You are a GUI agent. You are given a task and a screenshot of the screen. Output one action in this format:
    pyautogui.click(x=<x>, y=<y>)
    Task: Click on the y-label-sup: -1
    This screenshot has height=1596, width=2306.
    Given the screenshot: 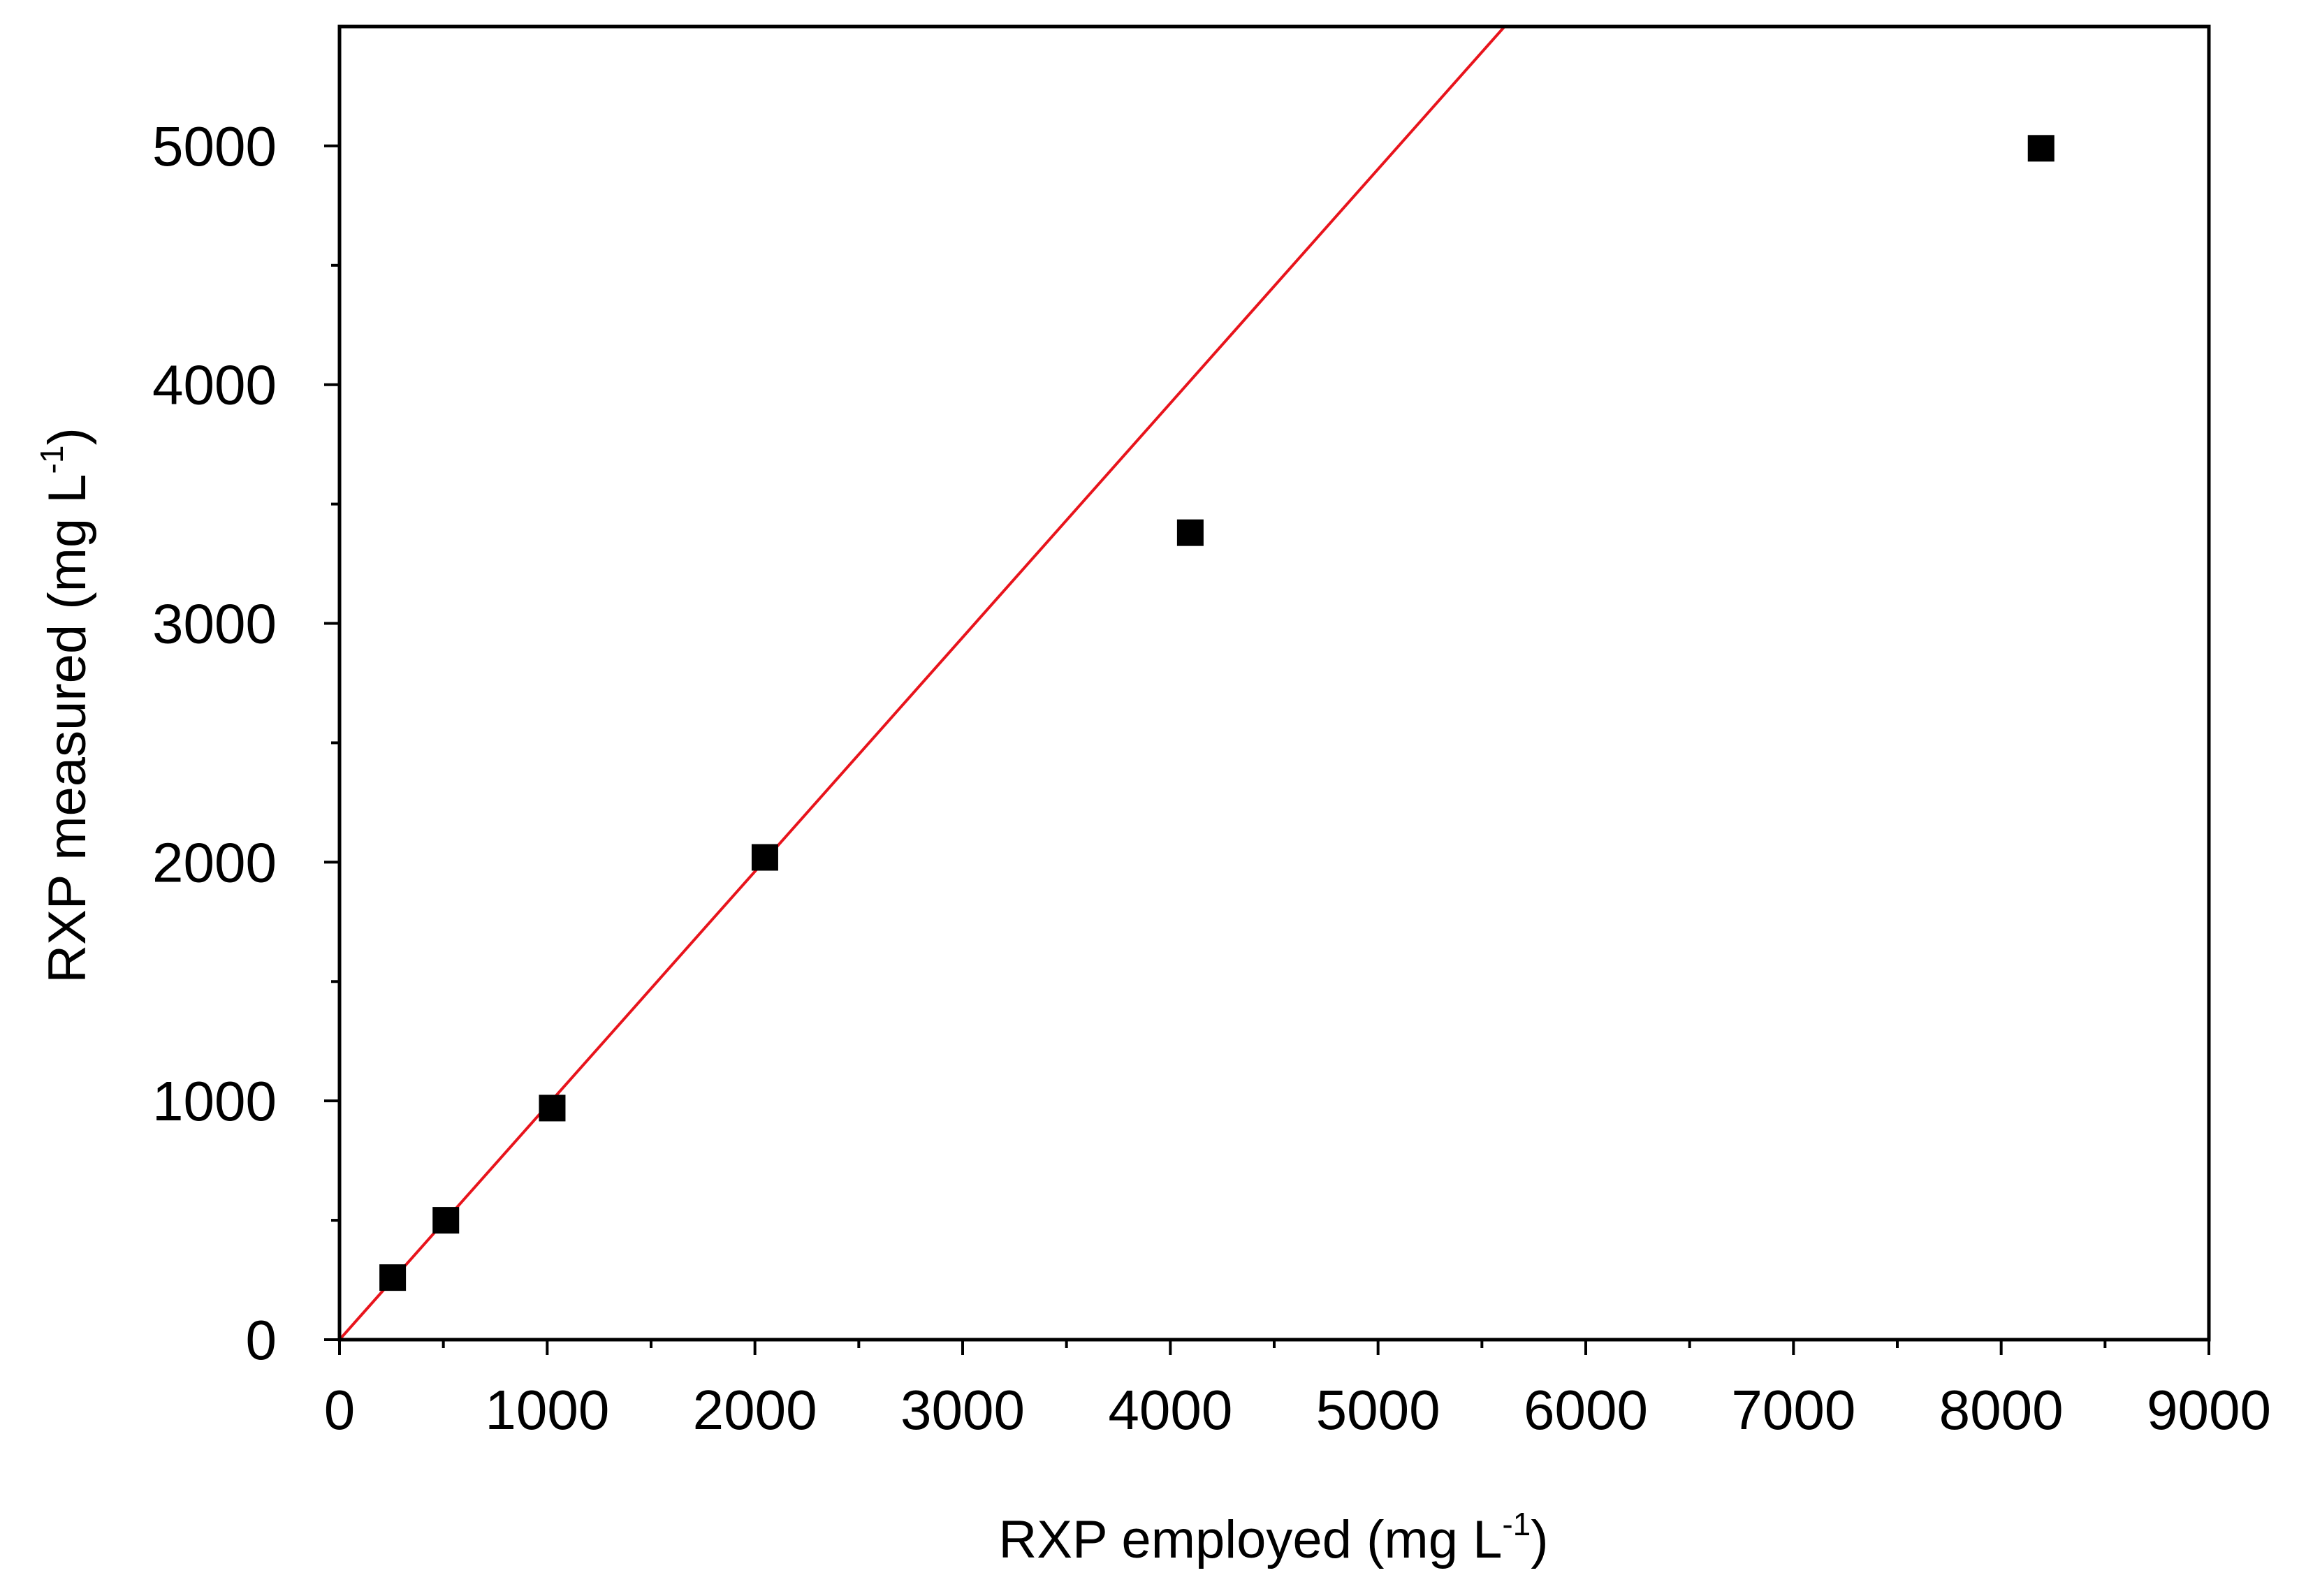 What is the action you would take?
    pyautogui.click(x=52, y=460)
    